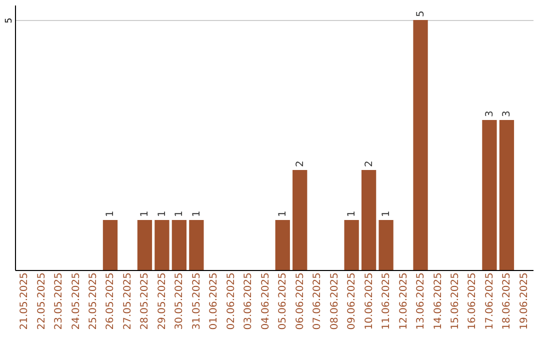 This screenshot has height=340, width=540. I want to click on x-tick-label: 04.06.2025, so click(266, 301).